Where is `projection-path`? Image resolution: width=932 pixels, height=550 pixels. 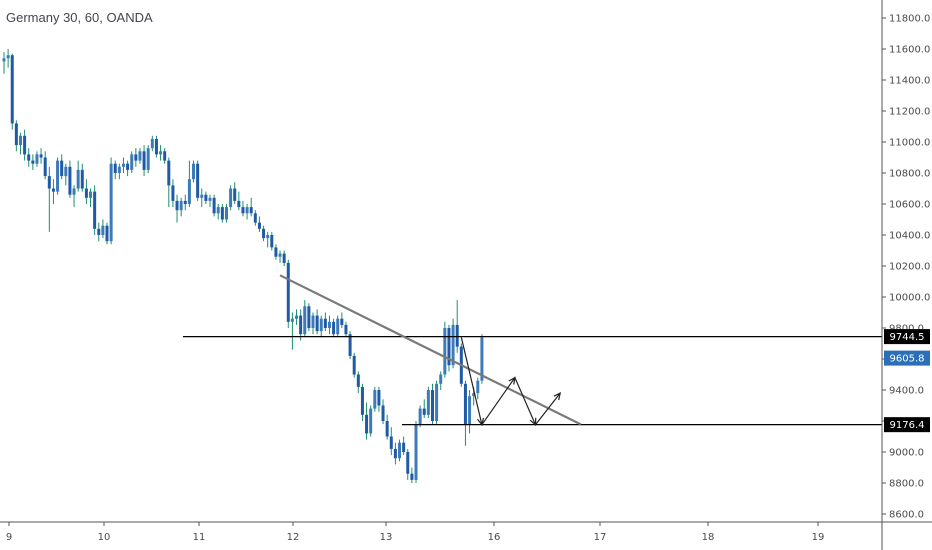 projection-path is located at coordinates (510, 382).